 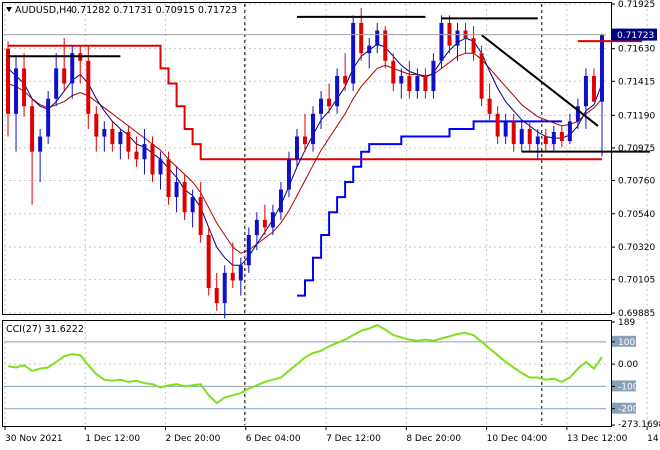 I want to click on cci-tick-label: -273.1698, so click(x=639, y=425).